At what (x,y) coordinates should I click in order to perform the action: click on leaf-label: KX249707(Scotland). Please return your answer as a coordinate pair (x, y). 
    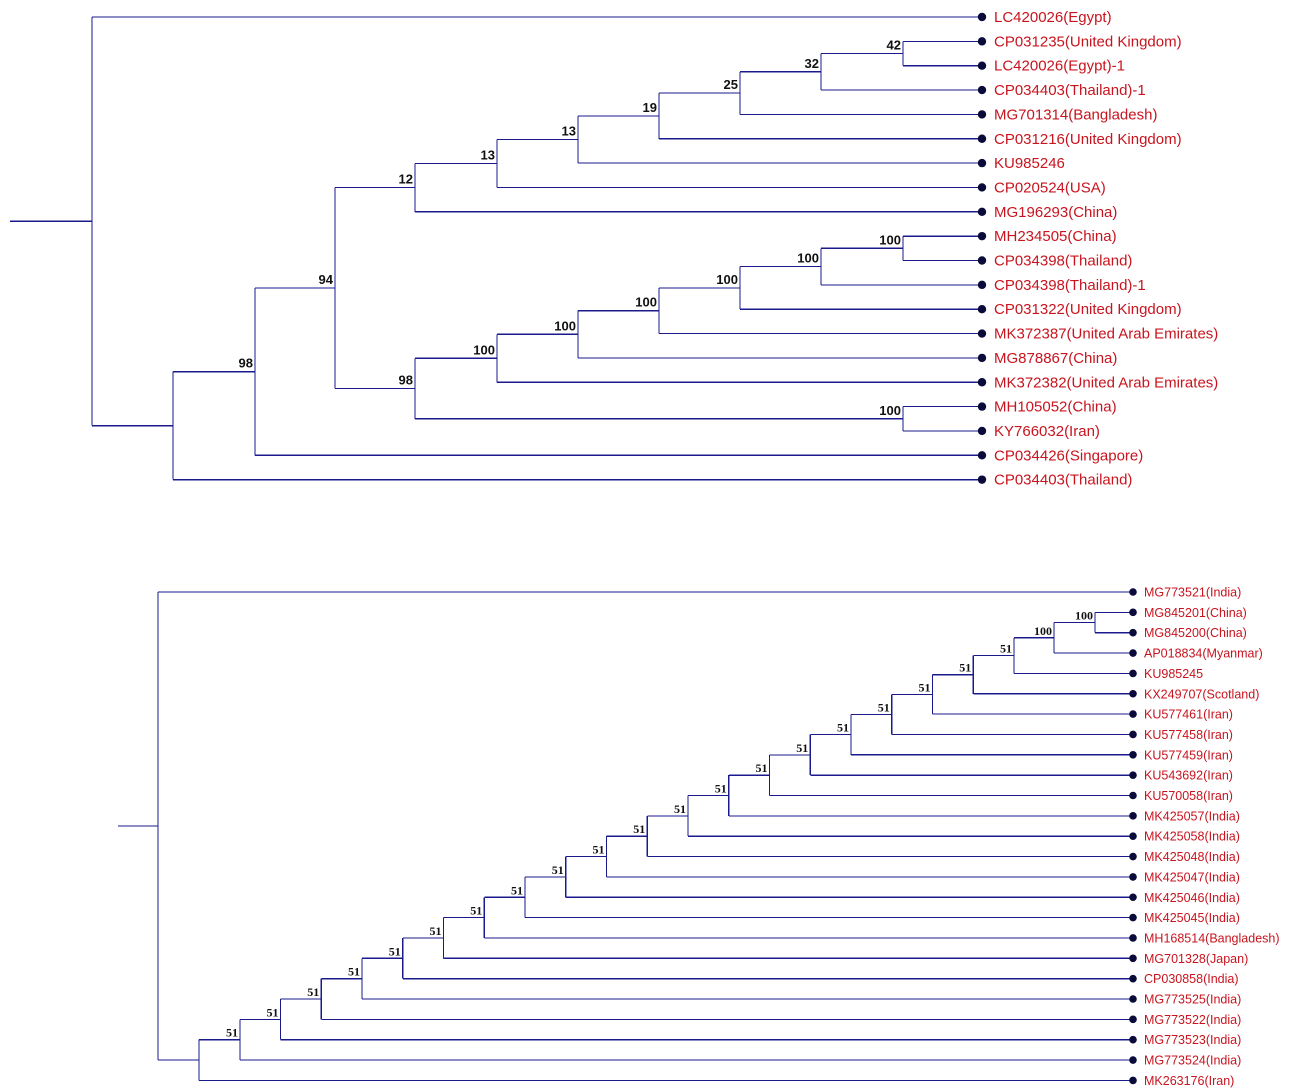
    Looking at the image, I should click on (1201, 694).